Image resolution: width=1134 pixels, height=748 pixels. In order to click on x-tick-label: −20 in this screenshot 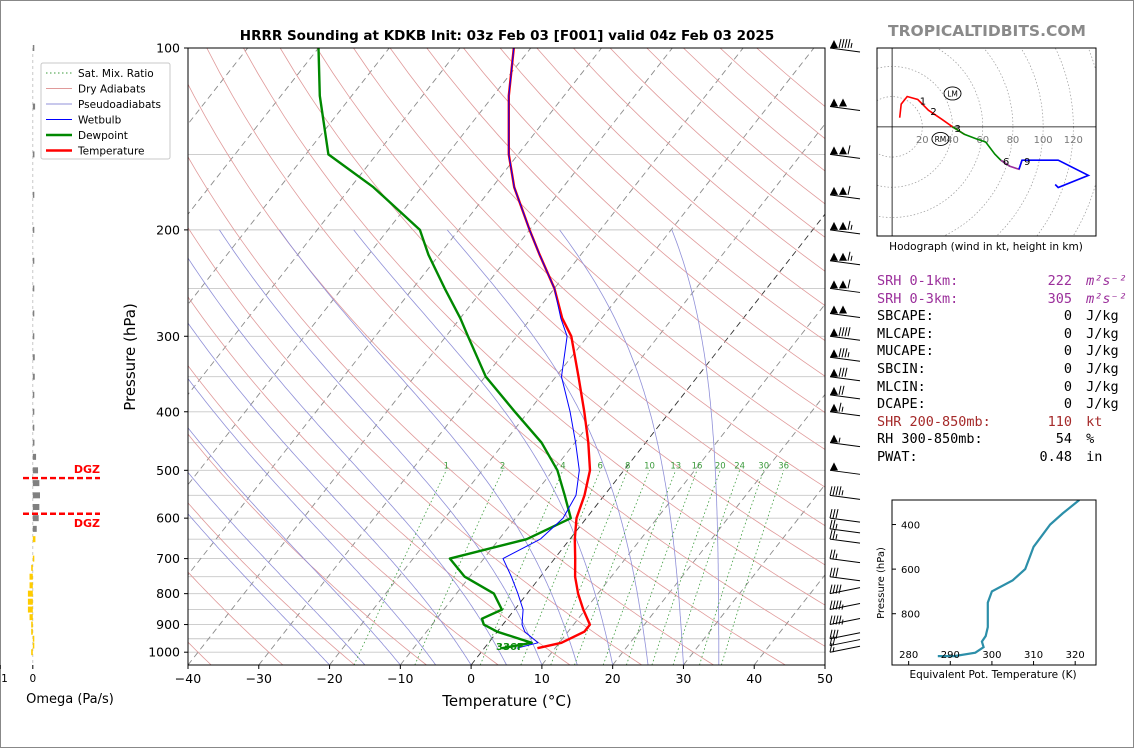, I will do `click(329, 678)`.